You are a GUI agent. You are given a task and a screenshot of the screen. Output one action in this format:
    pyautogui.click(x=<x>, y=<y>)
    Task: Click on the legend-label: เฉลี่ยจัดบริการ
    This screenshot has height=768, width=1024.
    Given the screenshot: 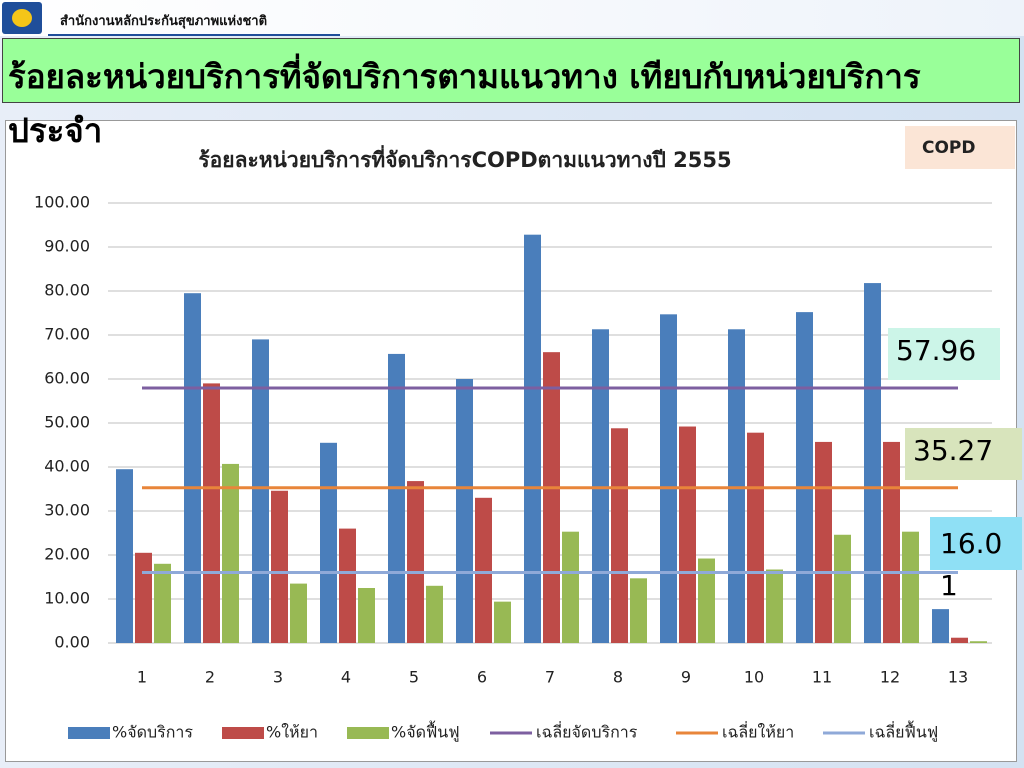 What is the action you would take?
    pyautogui.click(x=587, y=731)
    